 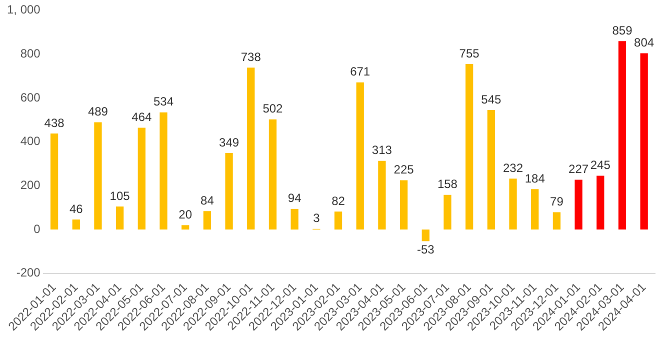 I want to click on data-label: 105, so click(x=120, y=195).